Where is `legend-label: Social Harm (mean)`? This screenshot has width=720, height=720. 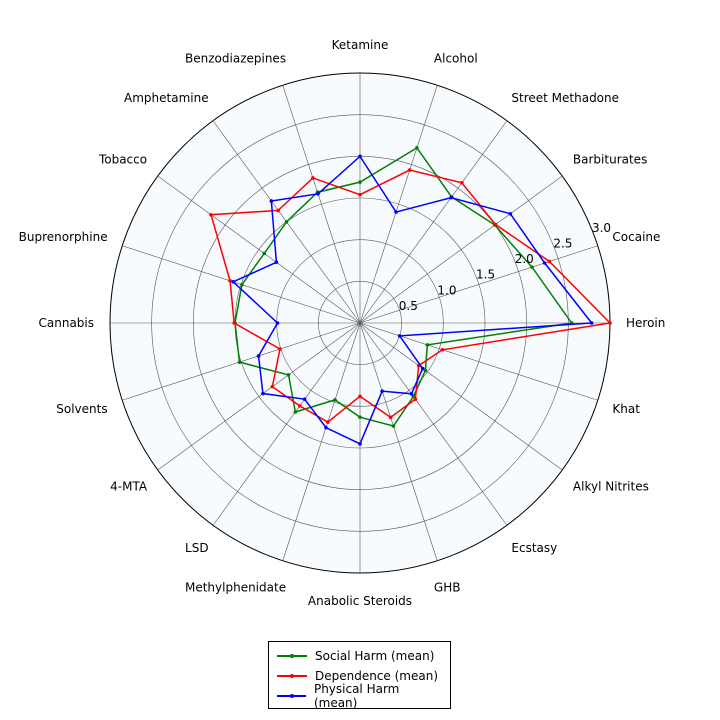 legend-label: Social Harm (mean) is located at coordinates (375, 656).